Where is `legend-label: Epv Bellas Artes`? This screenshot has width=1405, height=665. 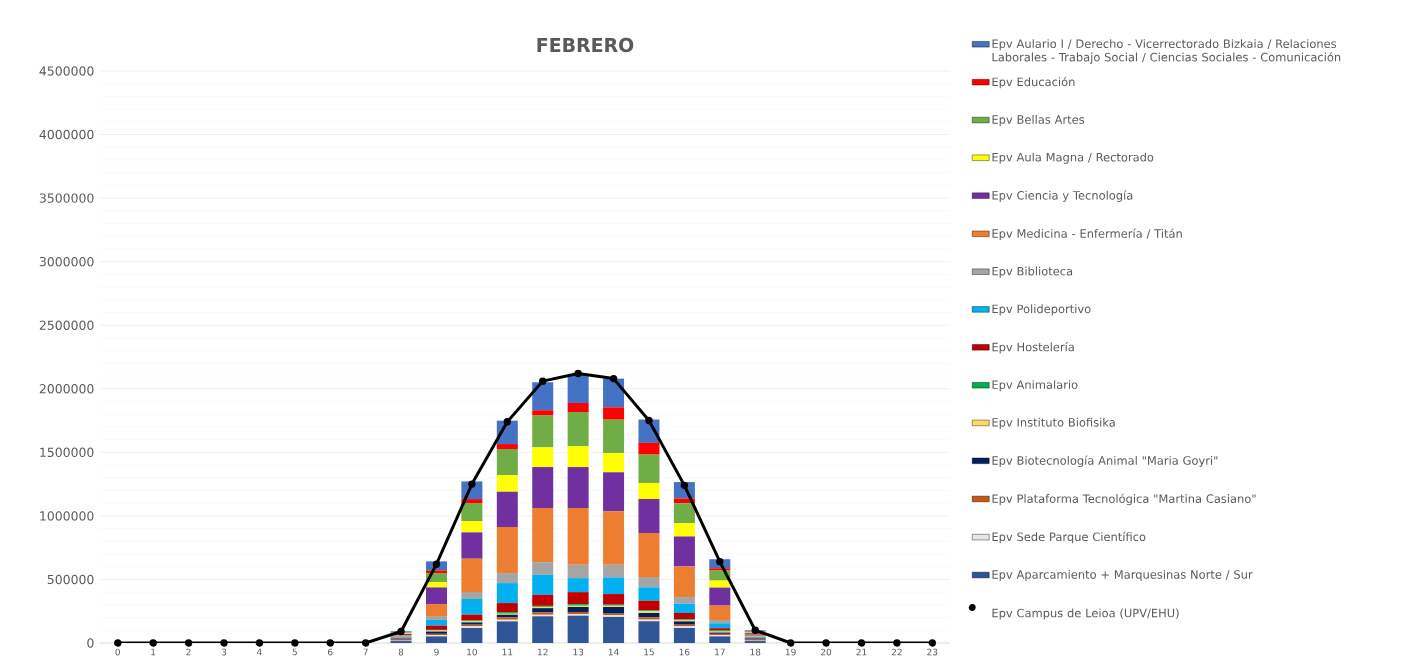
legend-label: Epv Bellas Artes is located at coordinates (1038, 120).